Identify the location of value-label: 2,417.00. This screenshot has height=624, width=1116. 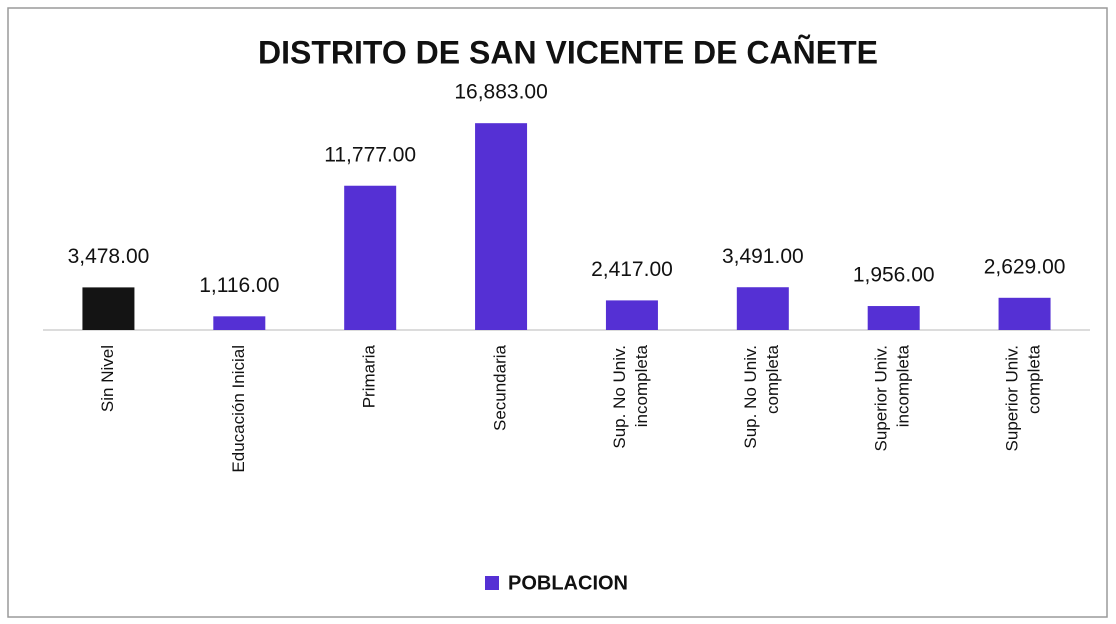
(632, 269).